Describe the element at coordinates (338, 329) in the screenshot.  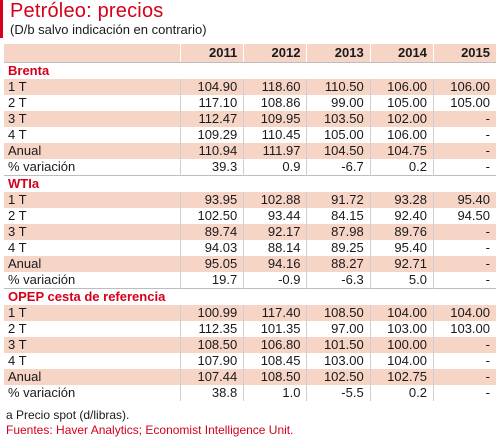
I see `table-cell: 97.00` at that location.